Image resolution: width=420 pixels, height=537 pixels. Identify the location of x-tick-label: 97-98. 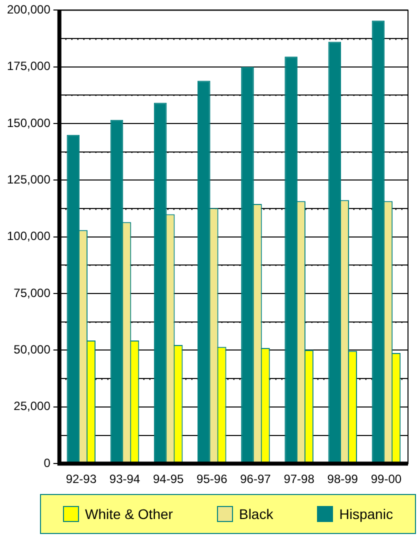
(299, 479).